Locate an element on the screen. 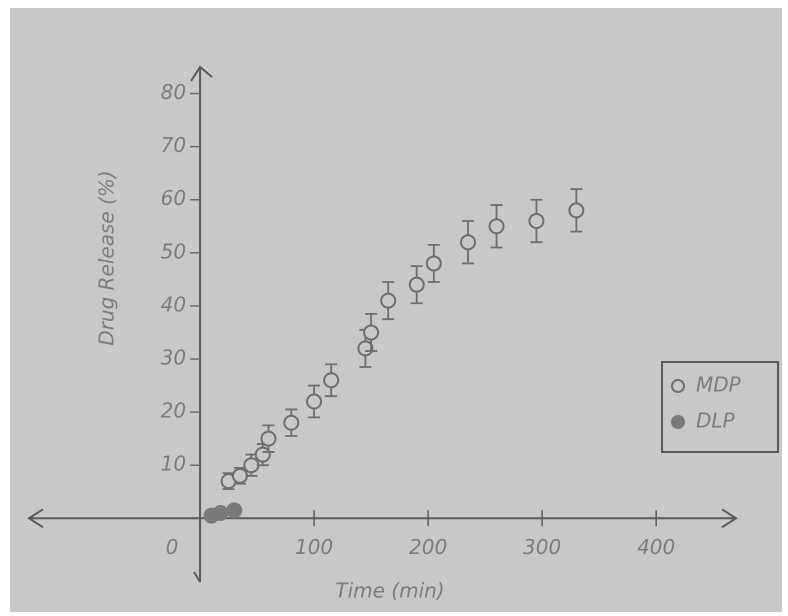 This screenshot has height=616, width=788. y-tick-label: 10 is located at coordinates (173, 464).